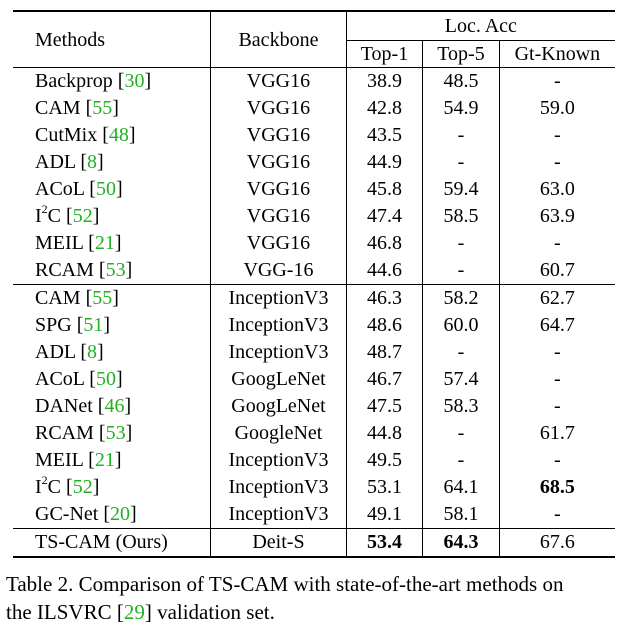 The width and height of the screenshot is (640, 636). Describe the element at coordinates (67, 485) in the screenshot. I see `method-cell: I2C [52]` at that location.